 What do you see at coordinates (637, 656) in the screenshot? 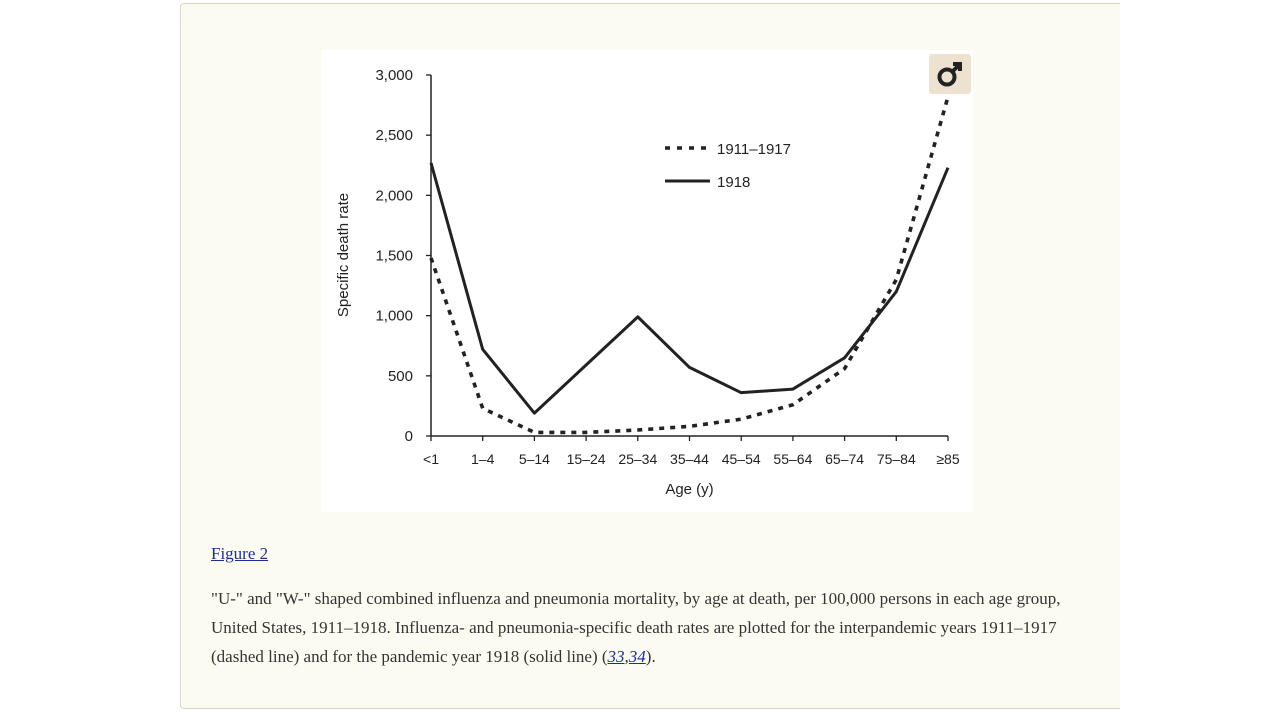
I see `reference-link-34: 34` at bounding box center [637, 656].